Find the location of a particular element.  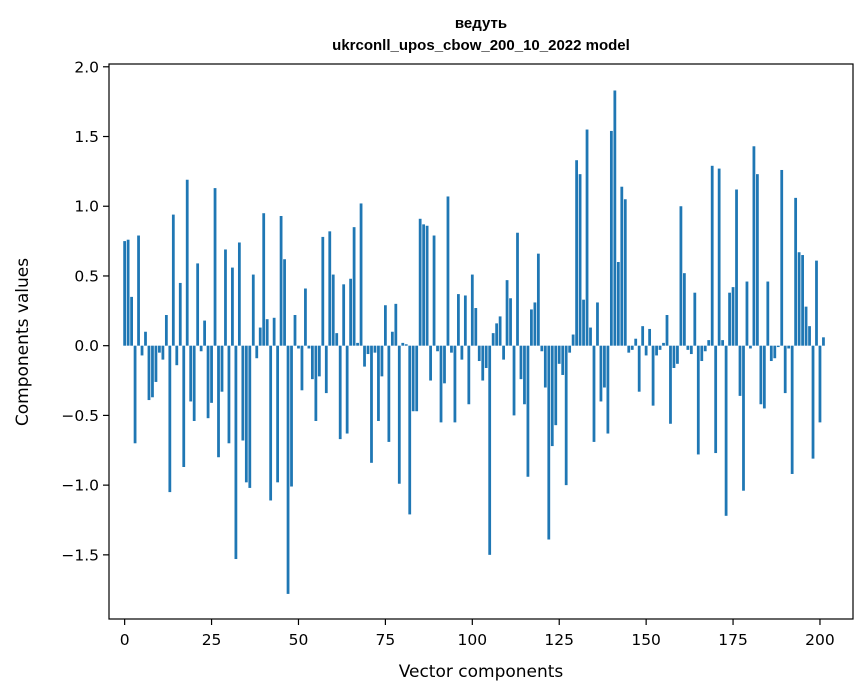

x-tick-label-100: 100 is located at coordinates (473, 640).